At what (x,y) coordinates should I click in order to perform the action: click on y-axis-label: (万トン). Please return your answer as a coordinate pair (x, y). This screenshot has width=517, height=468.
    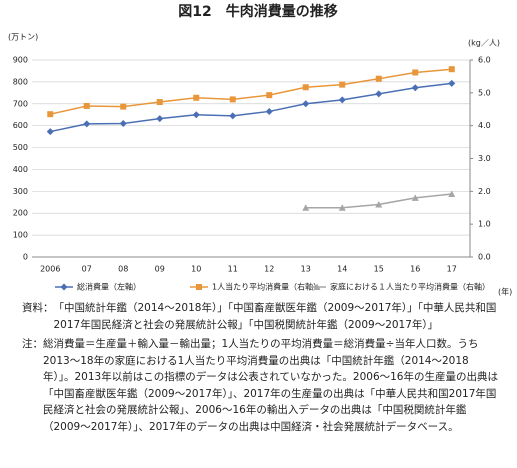
    Looking at the image, I should click on (23, 37).